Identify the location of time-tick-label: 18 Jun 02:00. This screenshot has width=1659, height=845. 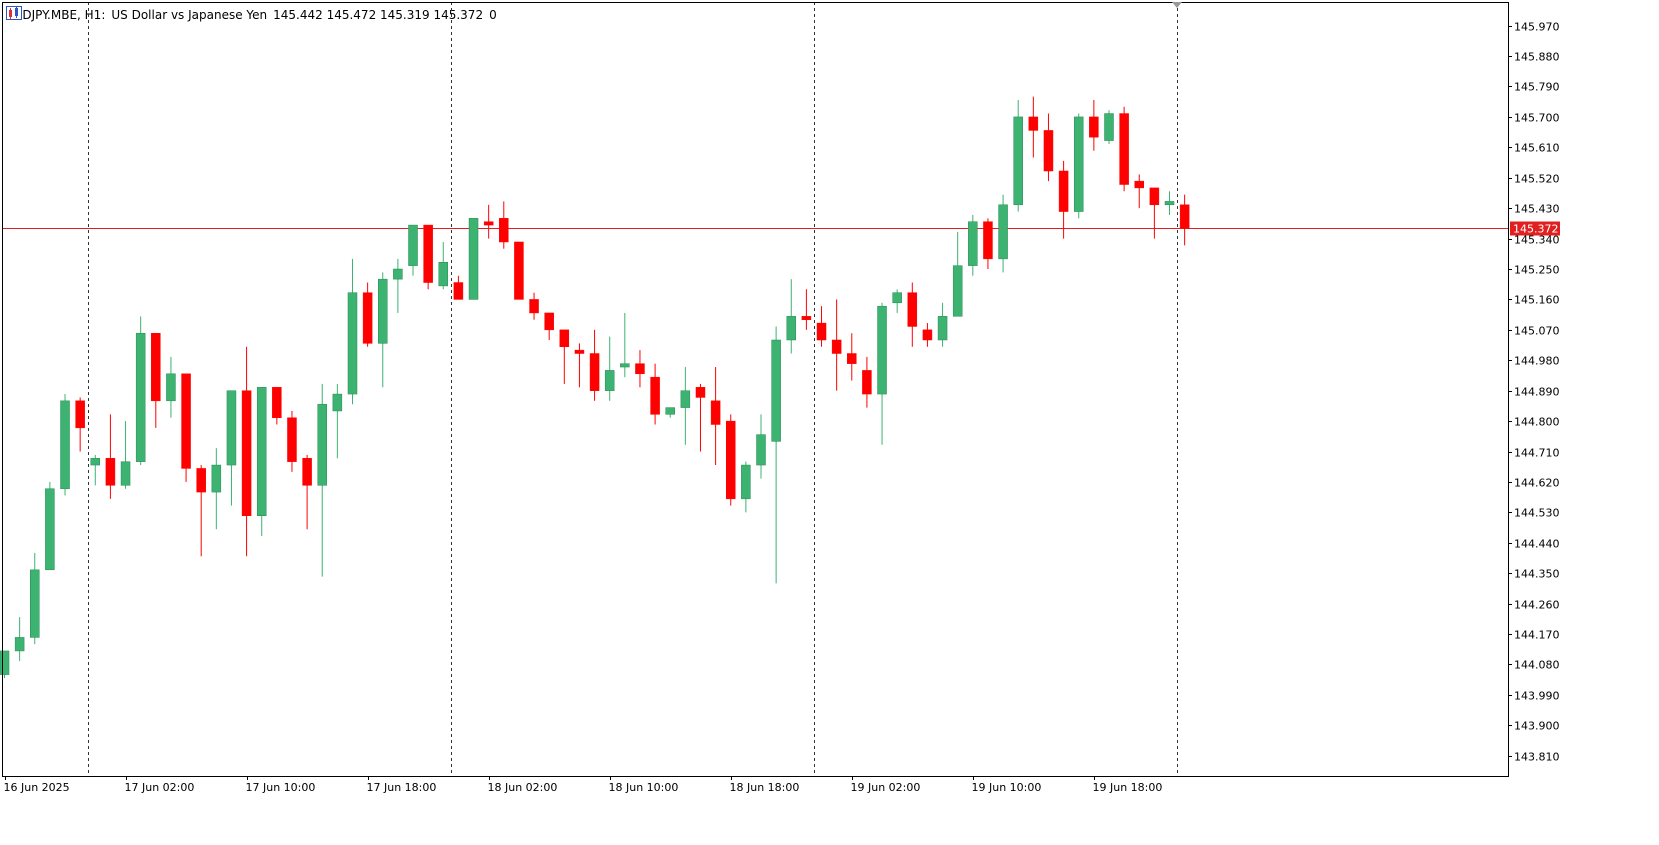
(523, 787).